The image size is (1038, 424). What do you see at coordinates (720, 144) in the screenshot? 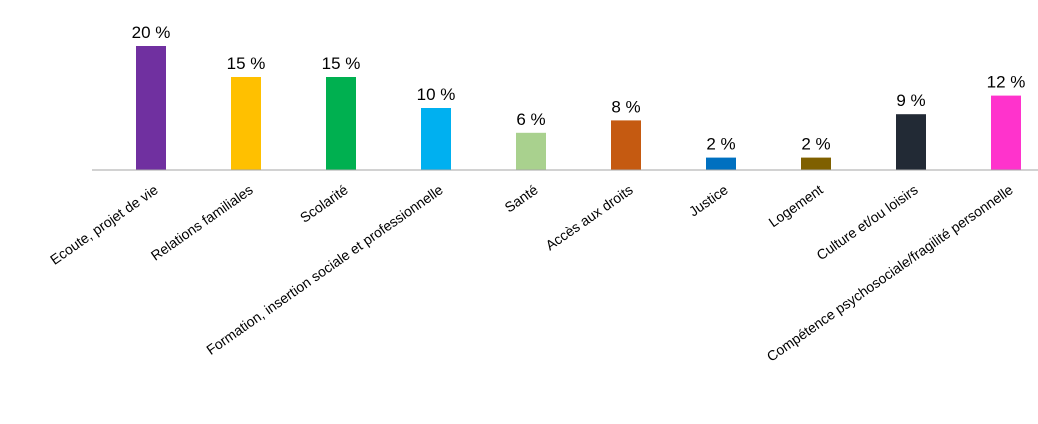
I see `value-label-6: 2 %` at bounding box center [720, 144].